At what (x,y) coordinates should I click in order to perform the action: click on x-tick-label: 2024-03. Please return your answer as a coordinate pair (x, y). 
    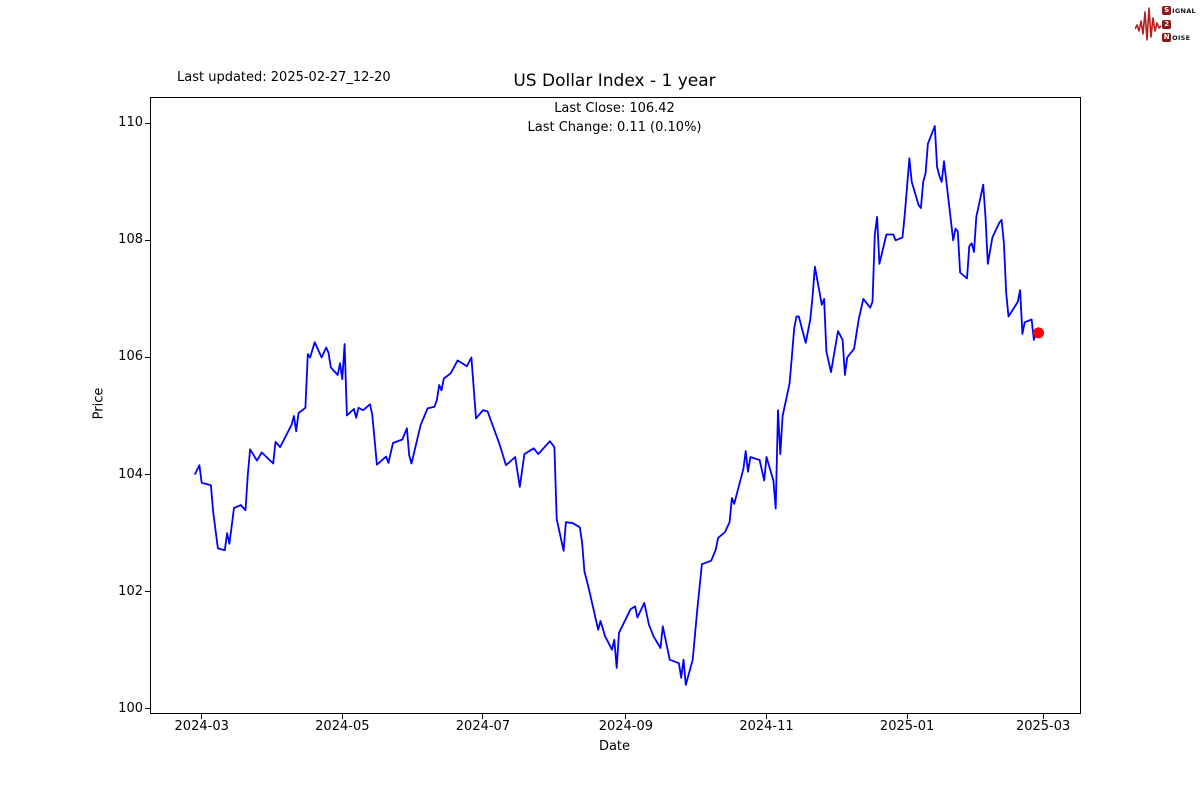
    Looking at the image, I should click on (201, 726).